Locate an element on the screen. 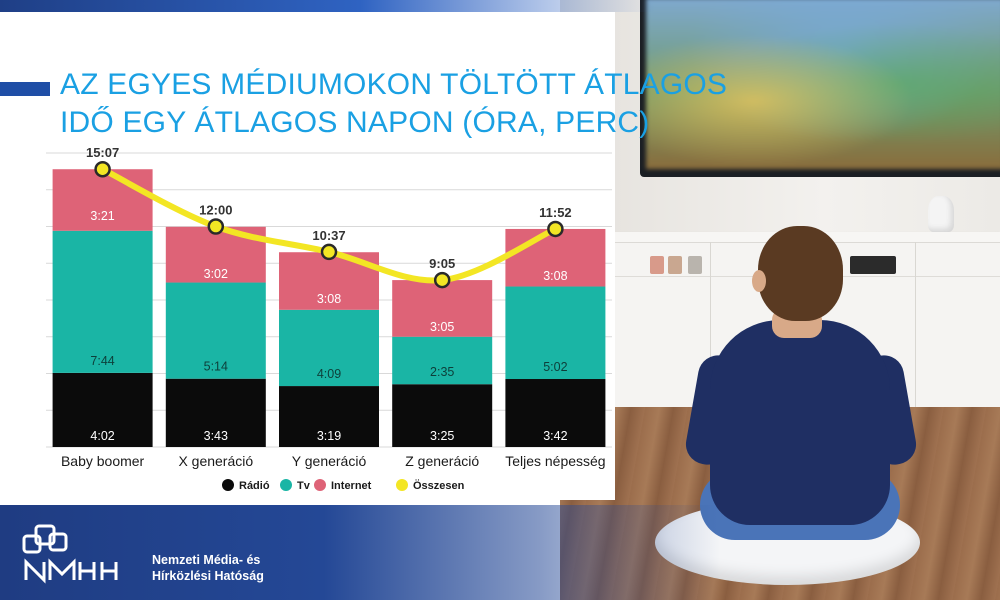 The image size is (1000, 600). data-label-internet: 3:02 is located at coordinates (216, 274).